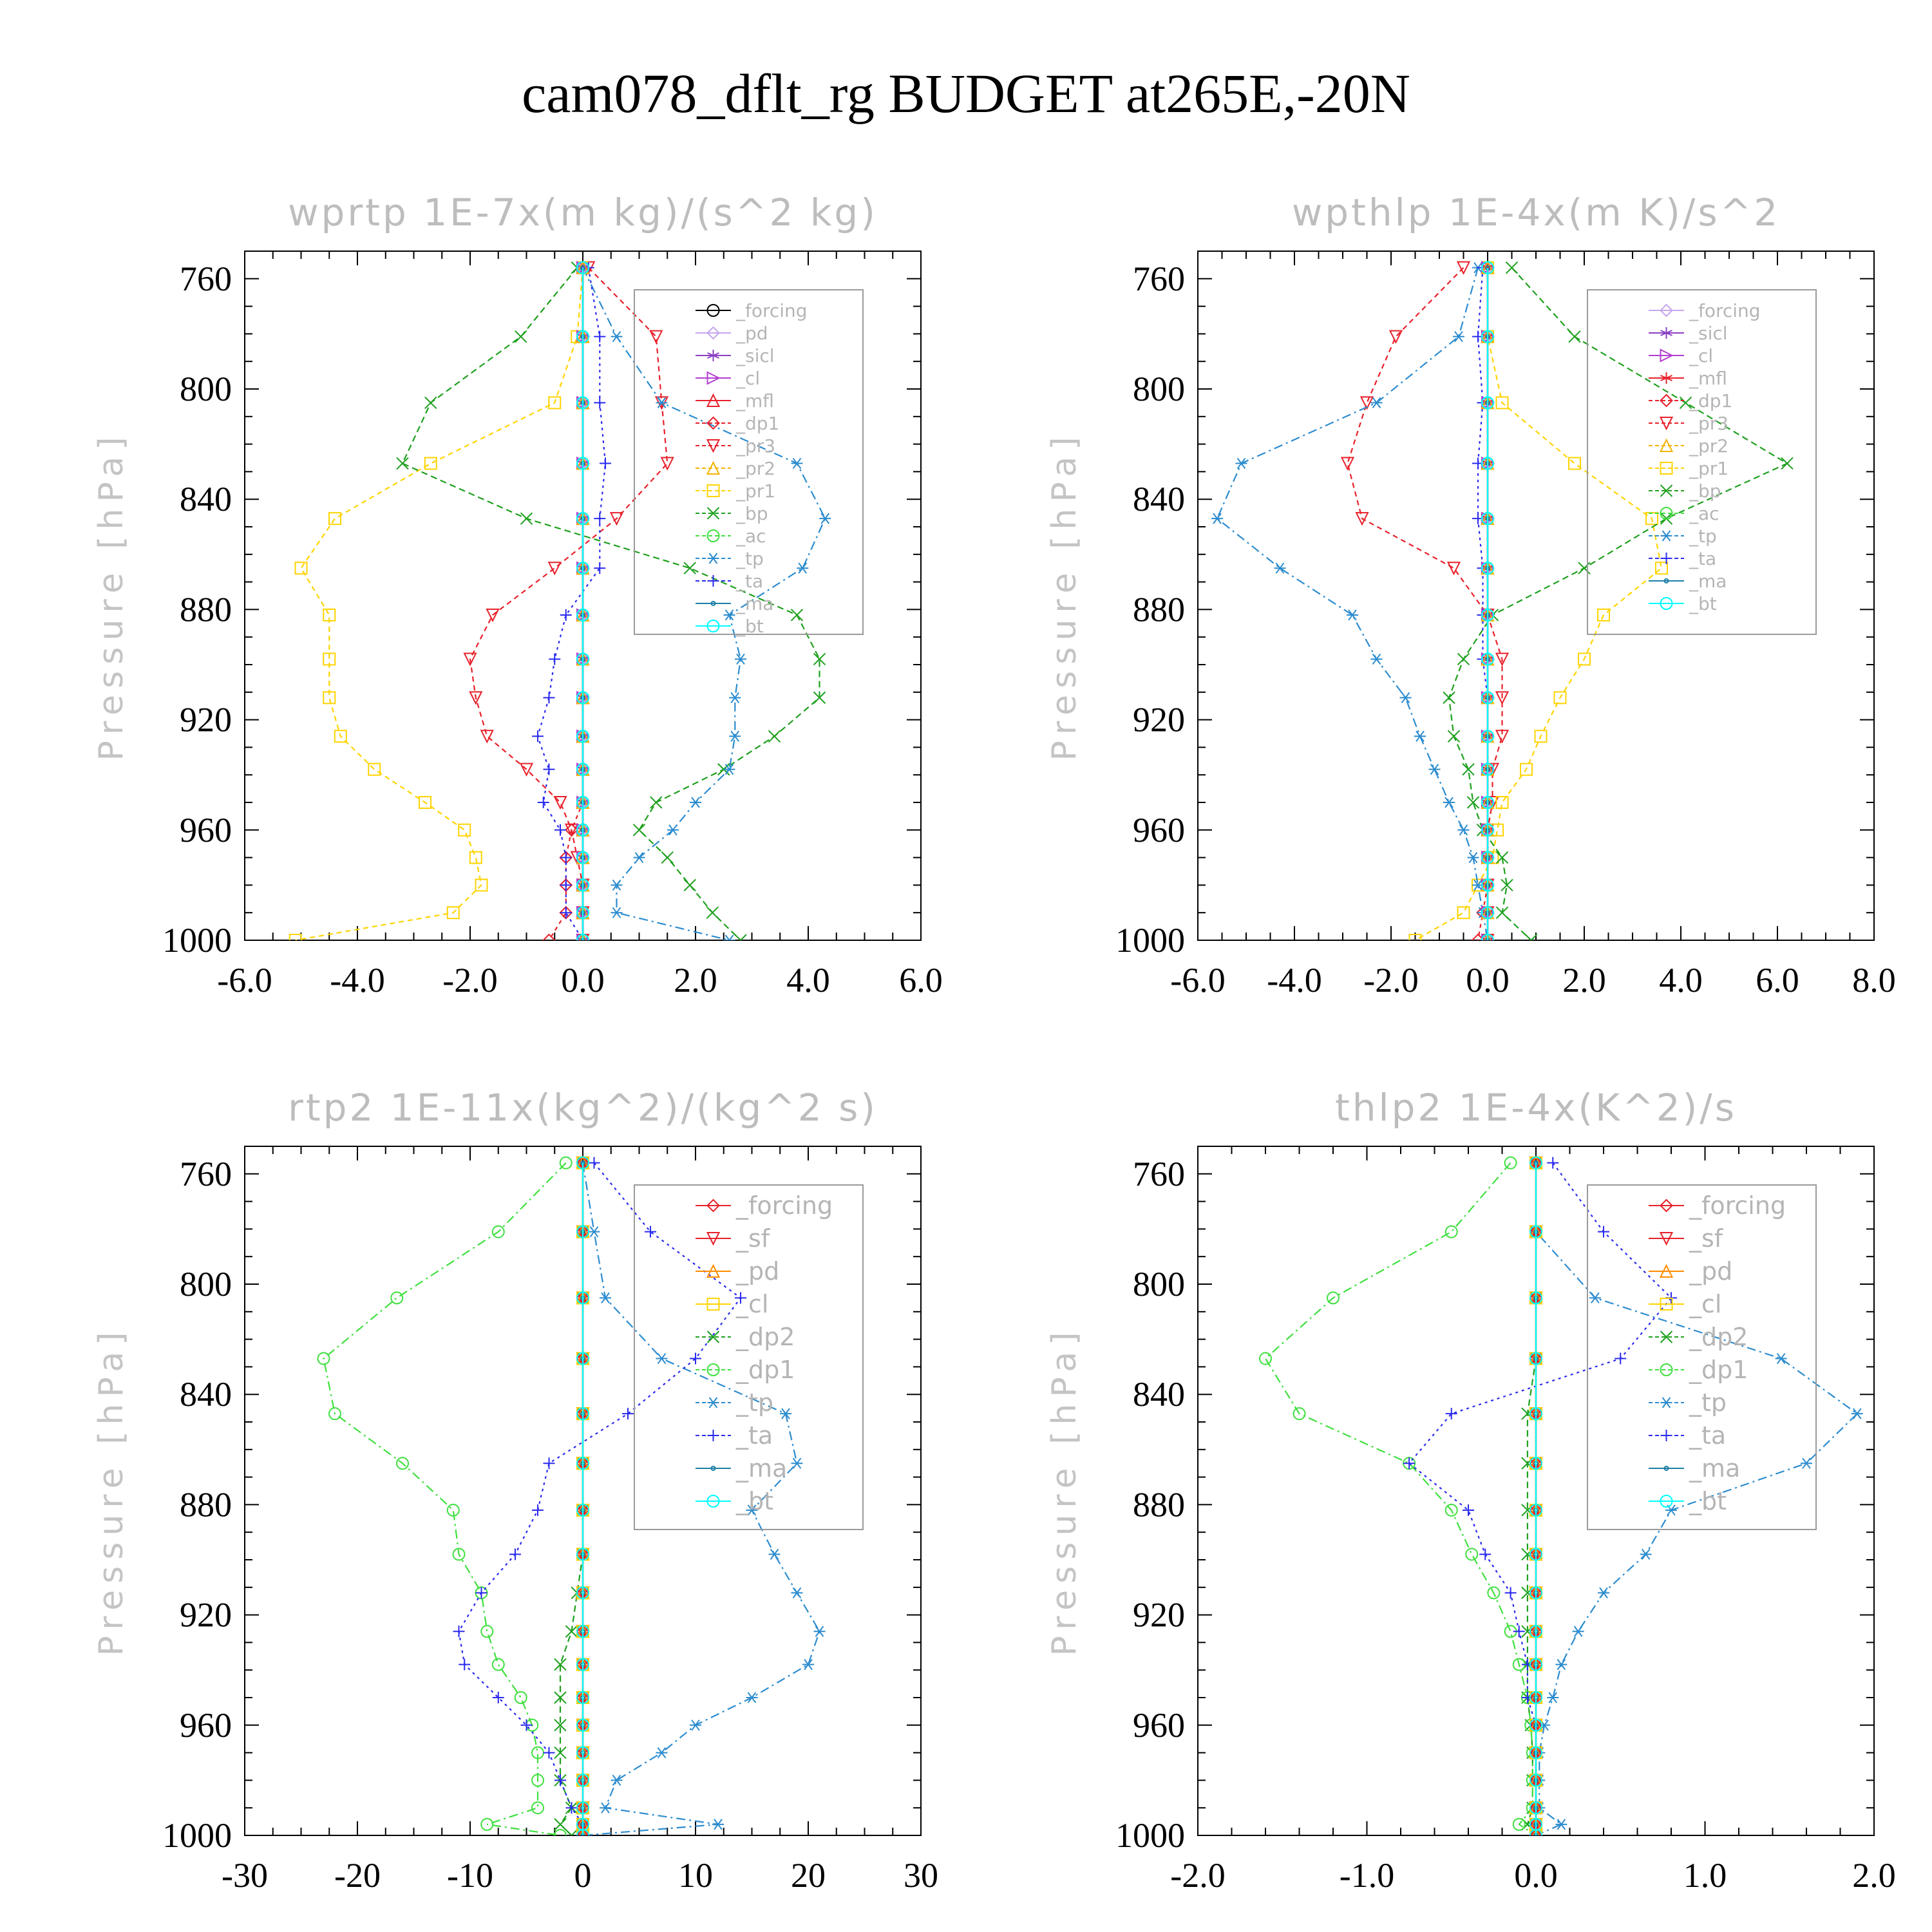 This screenshot has width=1932, height=1932. I want to click on series-line-pr3, so click(569, 603).